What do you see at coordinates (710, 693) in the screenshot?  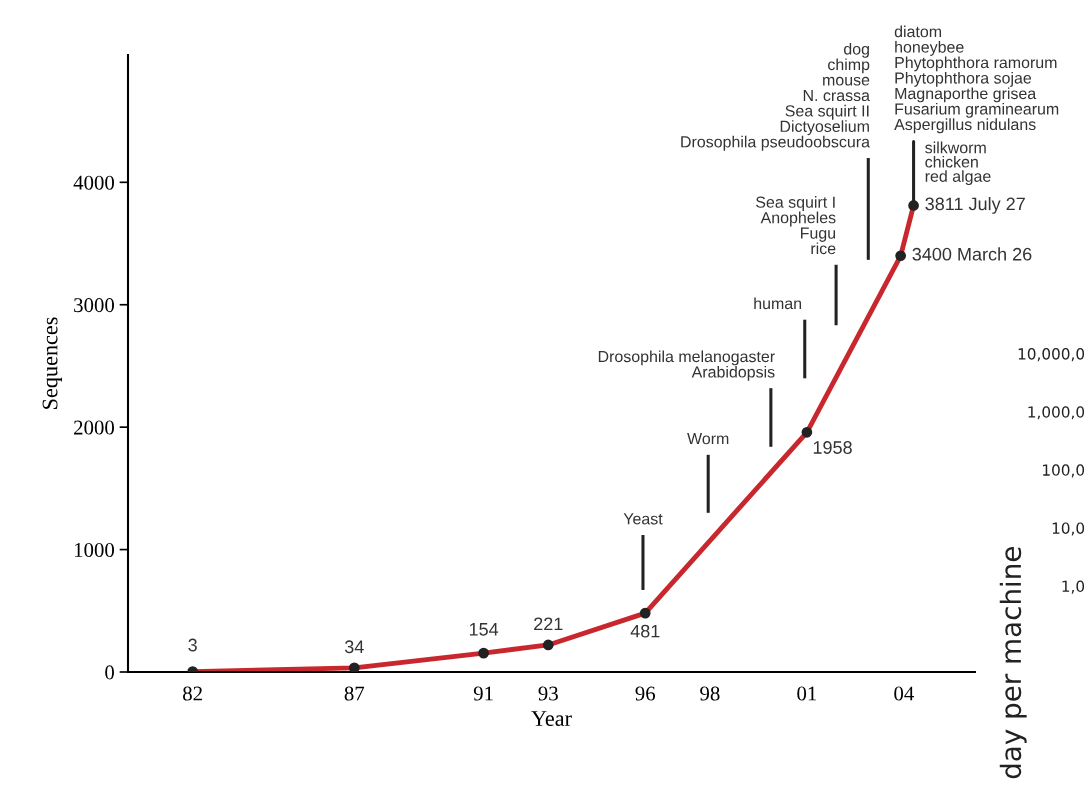 I see `x-tick-label: 98` at bounding box center [710, 693].